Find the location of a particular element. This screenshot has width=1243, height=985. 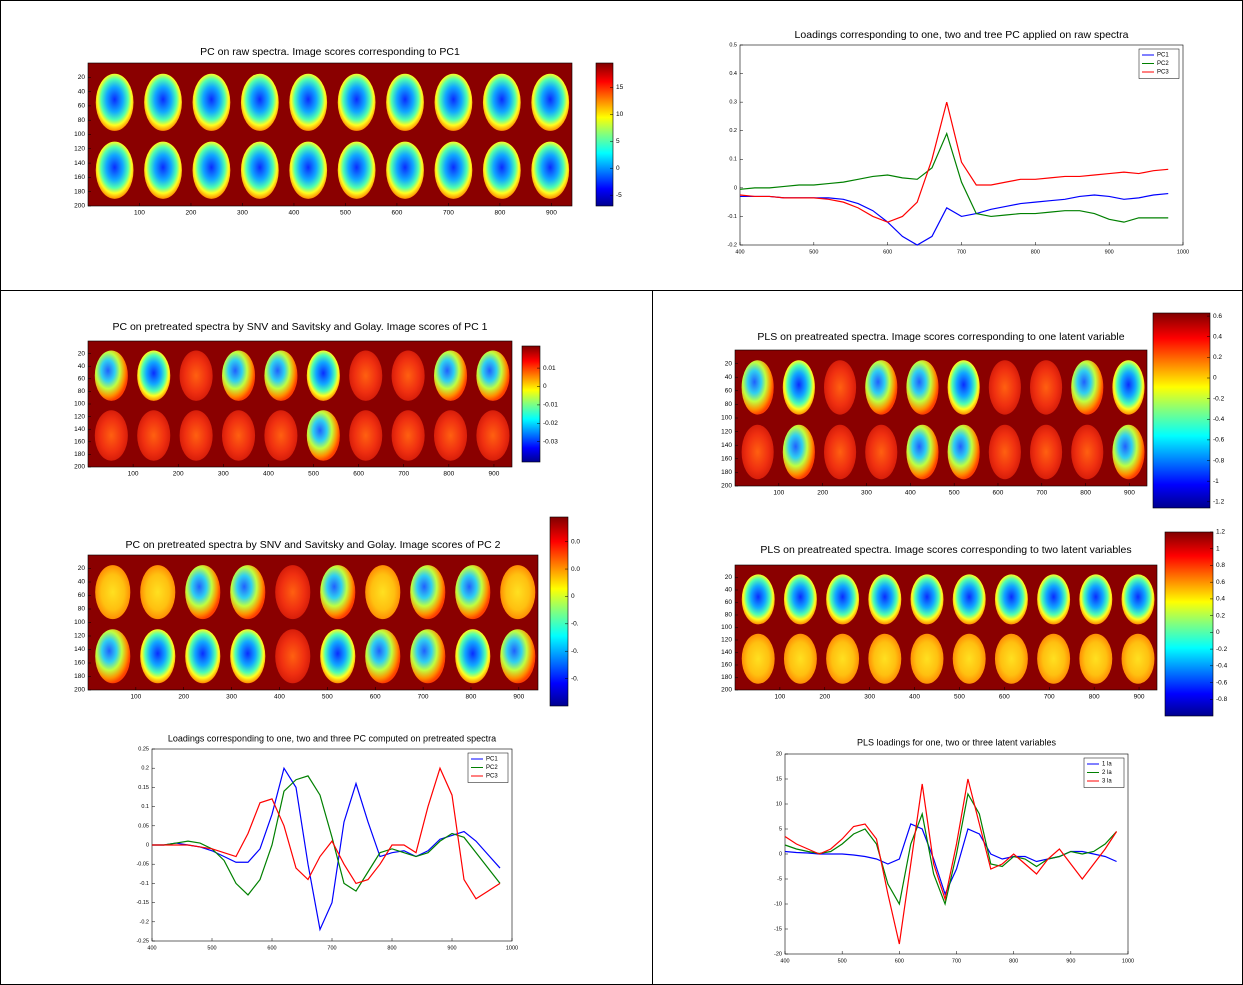

x-tick-label: 1000 is located at coordinates (1128, 961).